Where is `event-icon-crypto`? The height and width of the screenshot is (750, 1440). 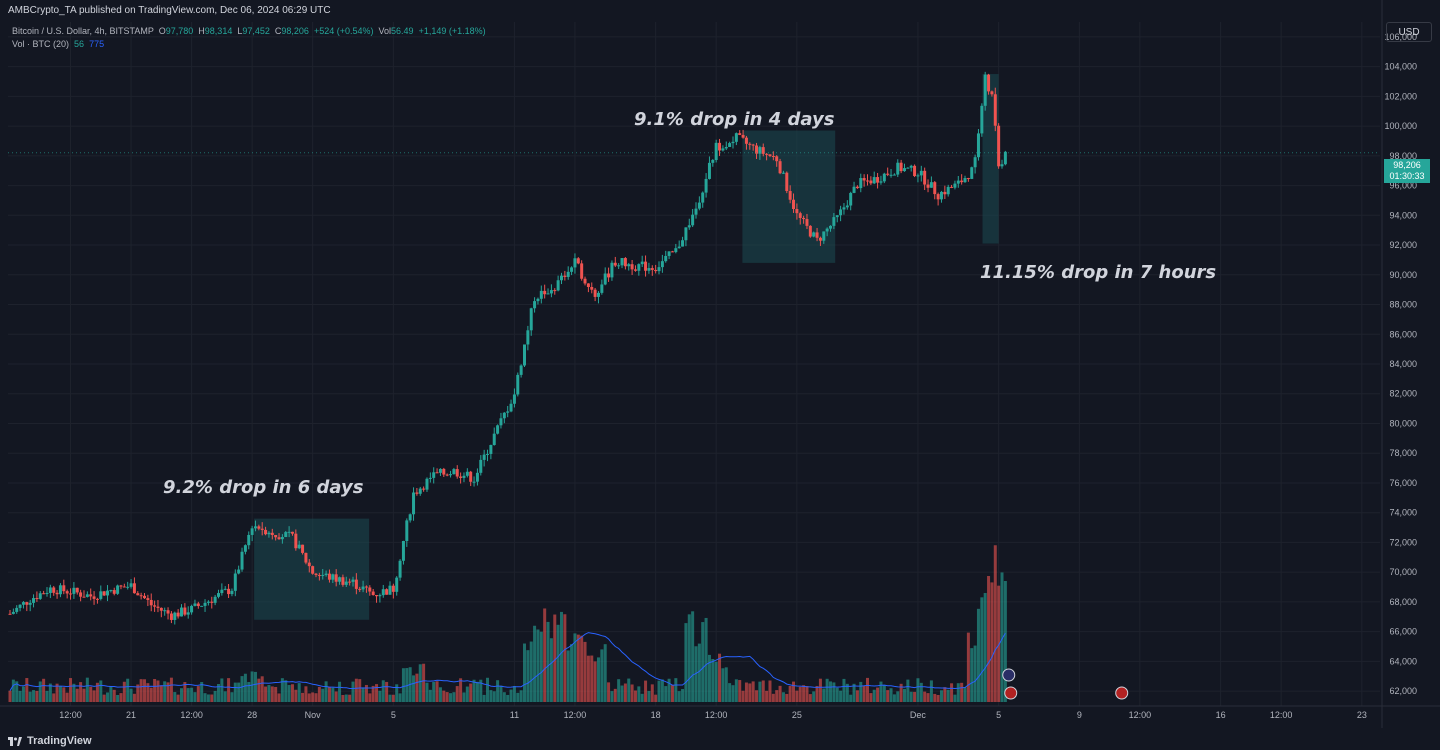
event-icon-crypto is located at coordinates (1009, 675).